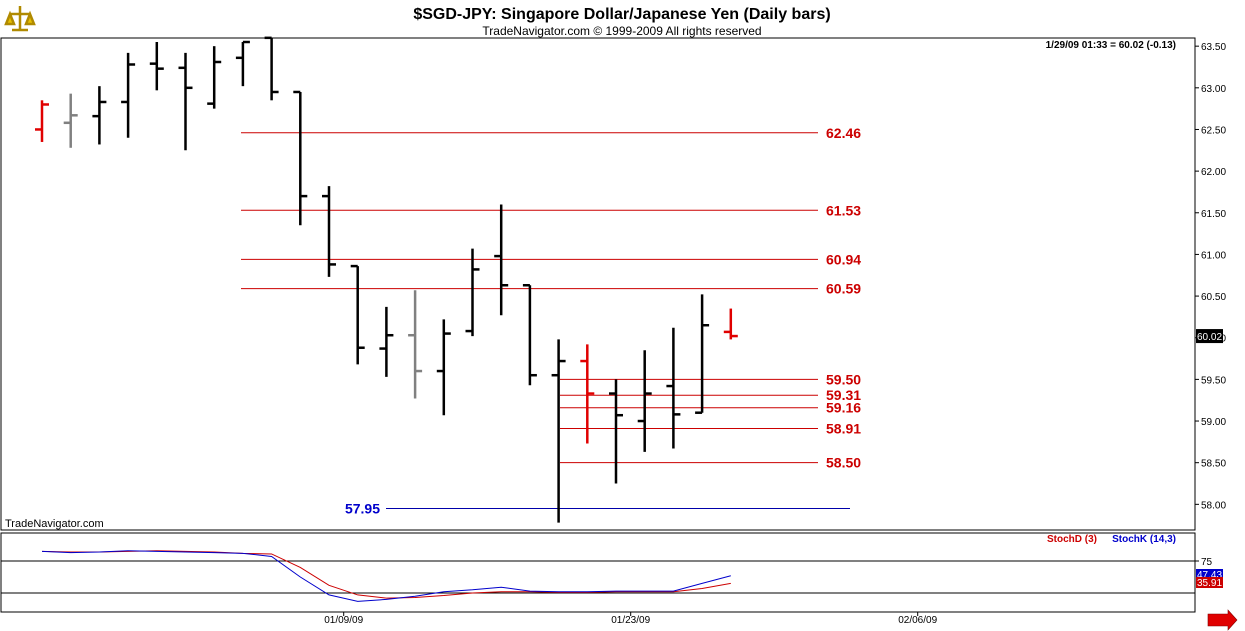 The height and width of the screenshot is (631, 1245). What do you see at coordinates (54, 524) in the screenshot?
I see `watermark: TradeNavigator.com` at bounding box center [54, 524].